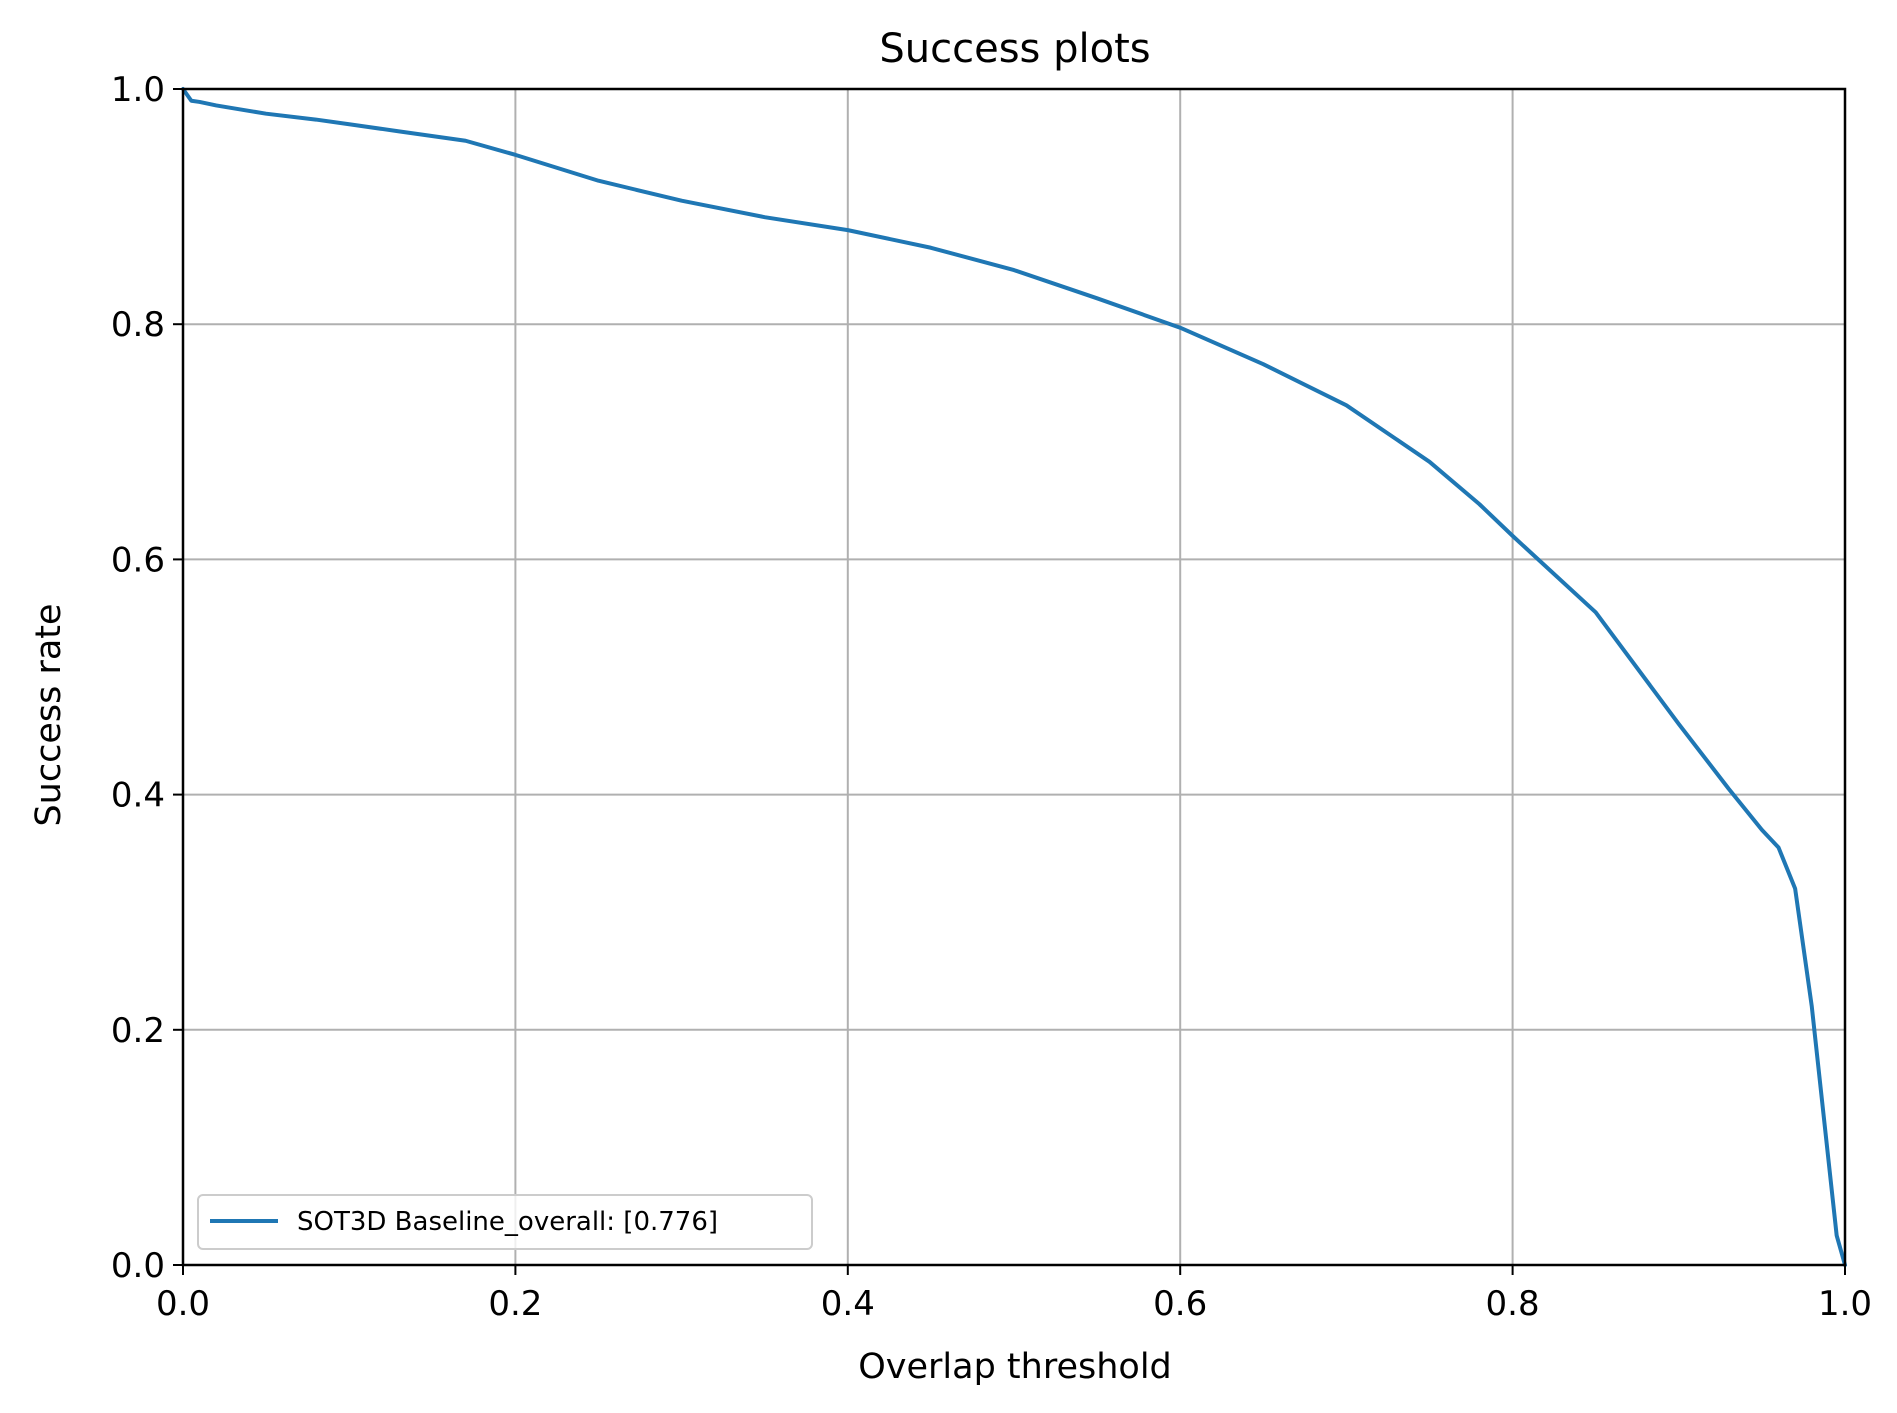 The image size is (1897, 1413). I want to click on y-axis-ticks: 0.0 0.2 0.4 0.6 0.8 1.0, so click(147, 678).